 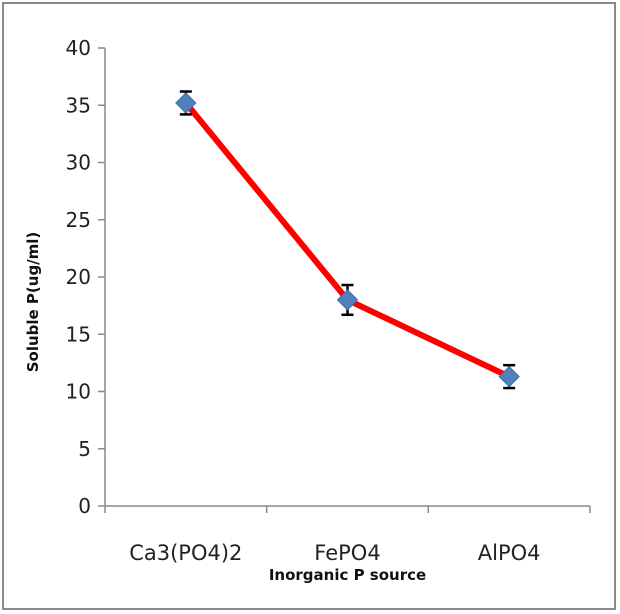 What do you see at coordinates (185, 553) in the screenshot?
I see `x-category-label: Ca3(PO4)2` at bounding box center [185, 553].